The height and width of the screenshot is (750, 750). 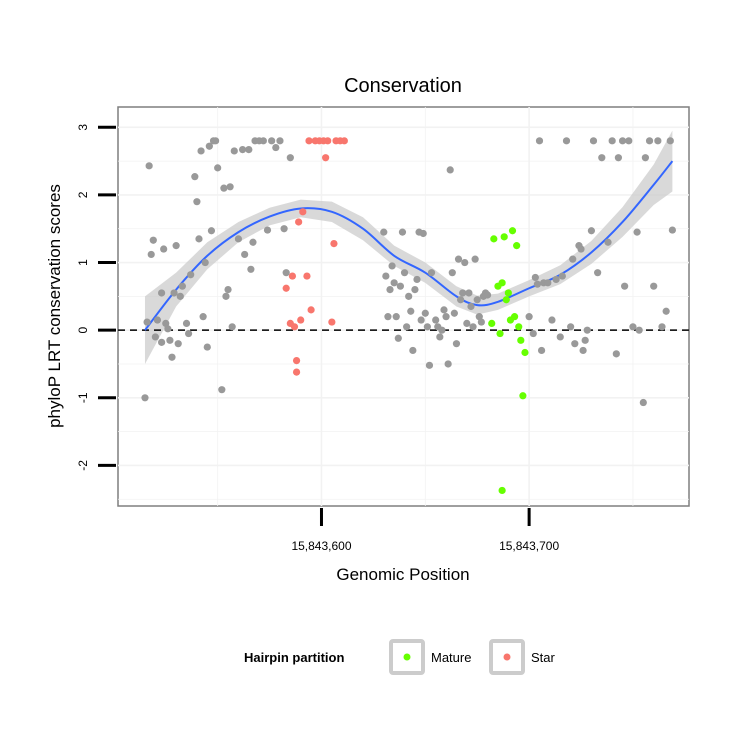 I want to click on y-axis-title: phyloP LRT conservation scores, so click(x=54, y=306).